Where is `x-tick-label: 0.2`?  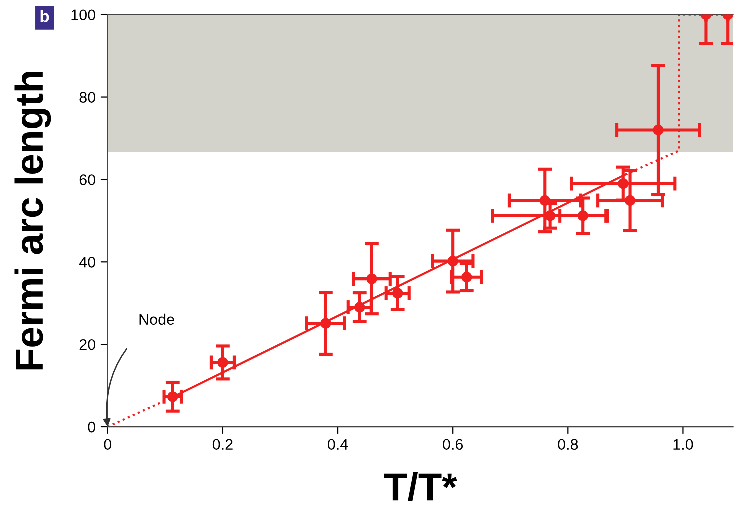
x-tick-label: 0.2 is located at coordinates (222, 444).